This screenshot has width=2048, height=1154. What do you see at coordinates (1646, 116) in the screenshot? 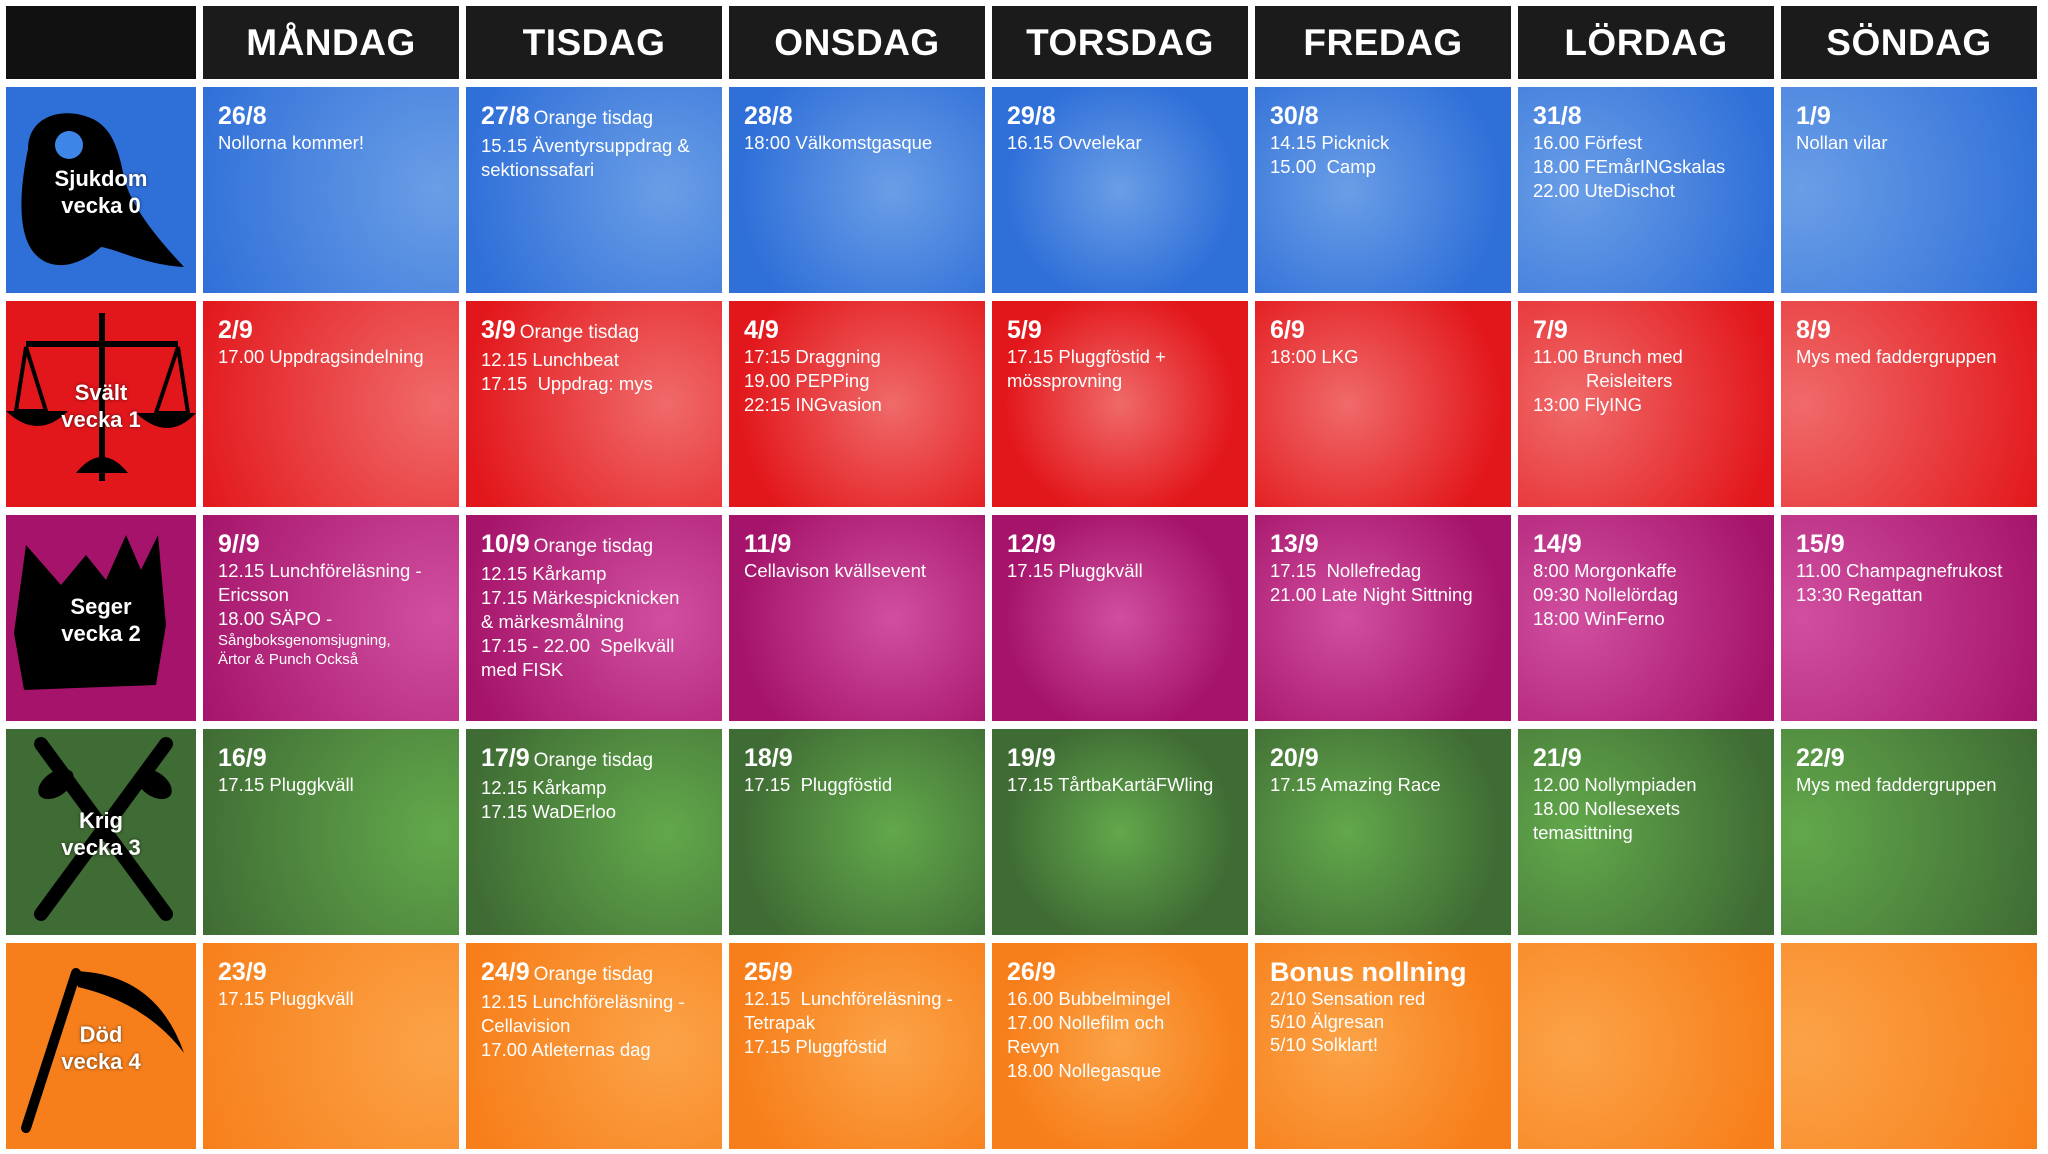
I see `day-date: 31/8` at bounding box center [1646, 116].